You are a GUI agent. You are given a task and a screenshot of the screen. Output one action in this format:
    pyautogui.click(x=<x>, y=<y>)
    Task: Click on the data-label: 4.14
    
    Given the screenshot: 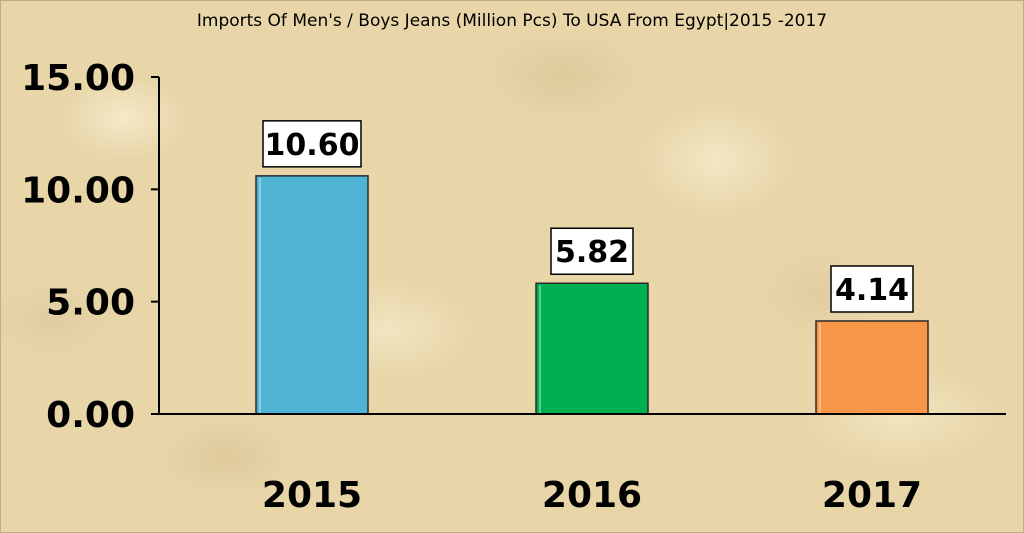 What is the action you would take?
    pyautogui.click(x=872, y=290)
    